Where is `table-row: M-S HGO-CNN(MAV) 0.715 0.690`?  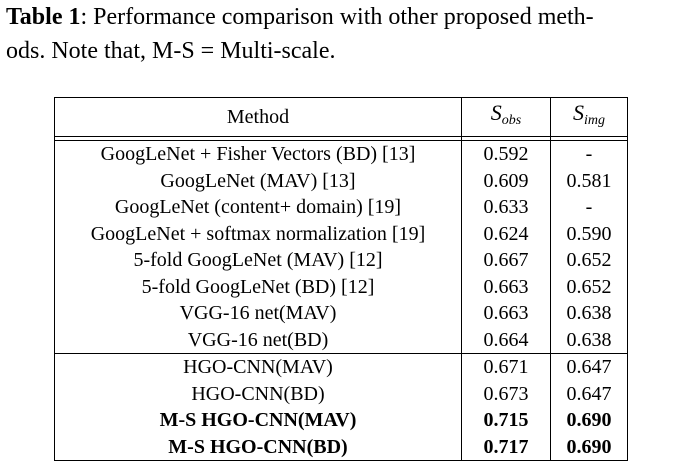 table-row: M-S HGO-CNN(MAV) 0.715 0.690 is located at coordinates (341, 420).